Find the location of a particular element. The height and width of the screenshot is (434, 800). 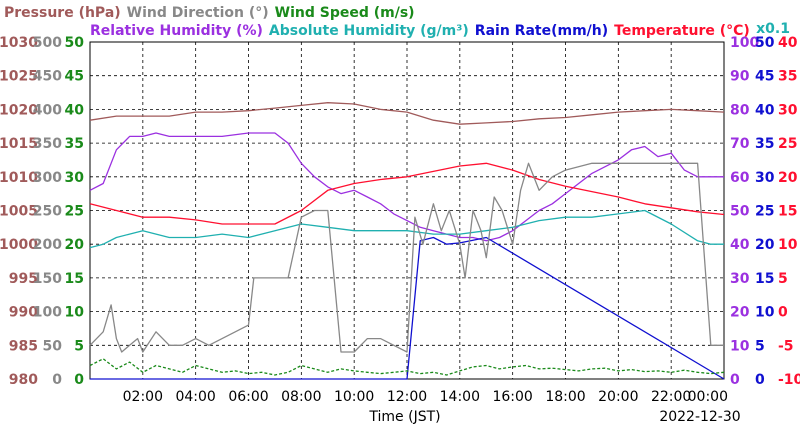

series-wind-speed-m-s is located at coordinates (407, 367).